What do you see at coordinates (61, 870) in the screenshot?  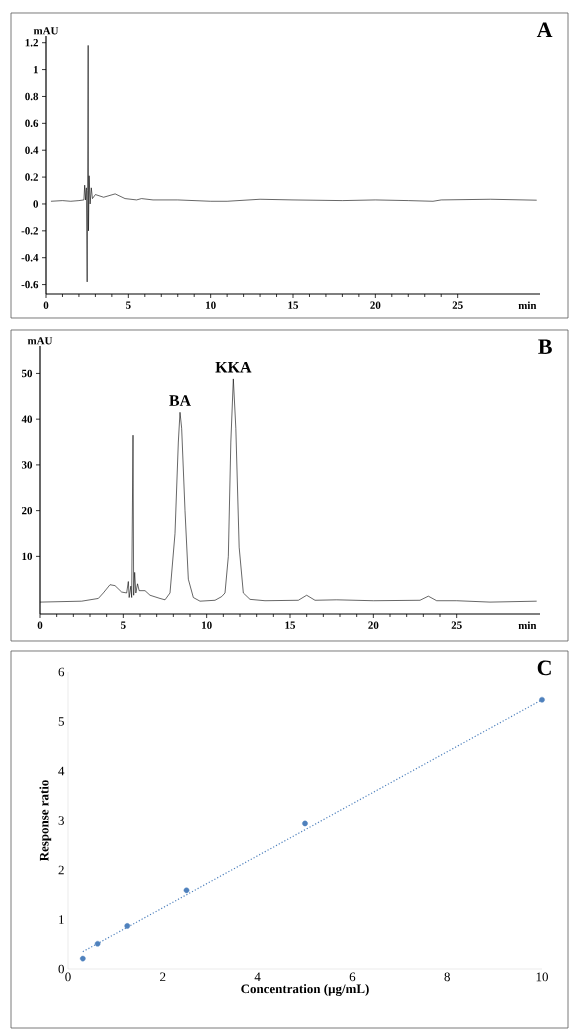 I see `y-tick-label: 2` at bounding box center [61, 870].